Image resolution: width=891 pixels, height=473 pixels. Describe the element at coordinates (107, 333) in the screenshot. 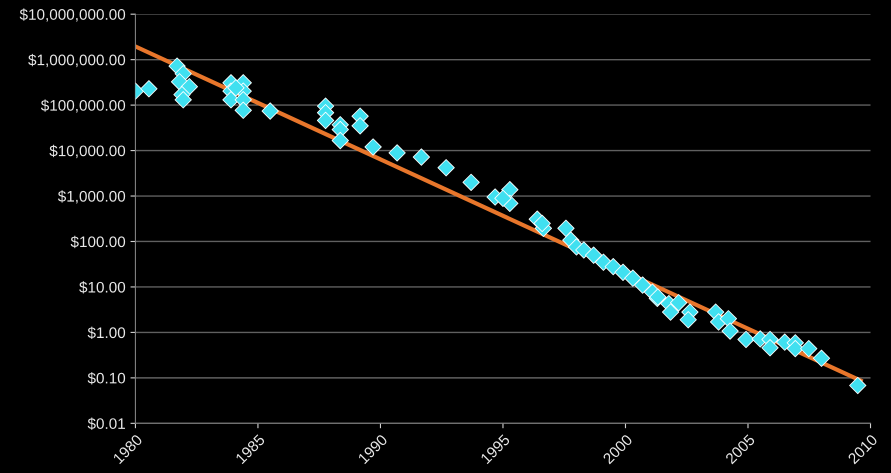

I see `y-tick-label: $1.00` at that location.